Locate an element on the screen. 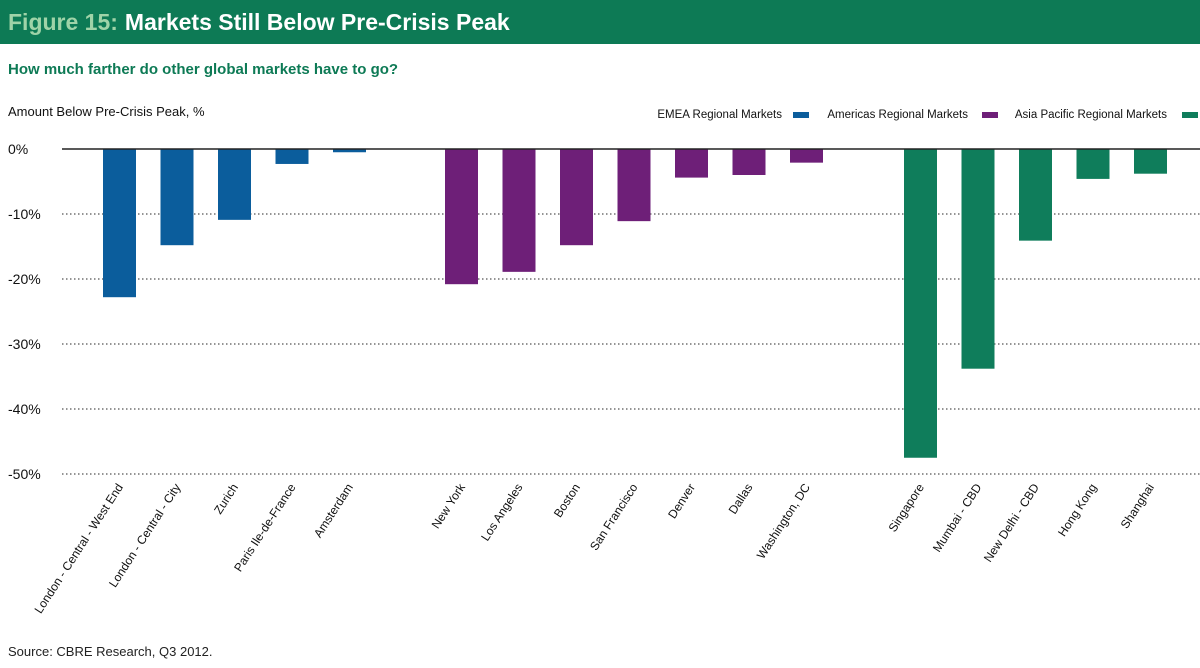 The height and width of the screenshot is (668, 1200). x-tick-label: Boston is located at coordinates (567, 500).